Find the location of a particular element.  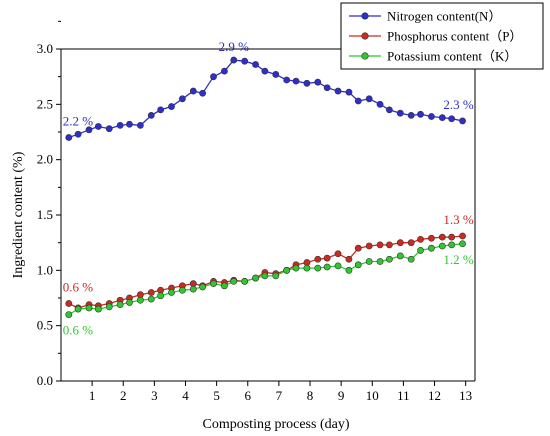

x-tick-label: 1 is located at coordinates (92, 395).